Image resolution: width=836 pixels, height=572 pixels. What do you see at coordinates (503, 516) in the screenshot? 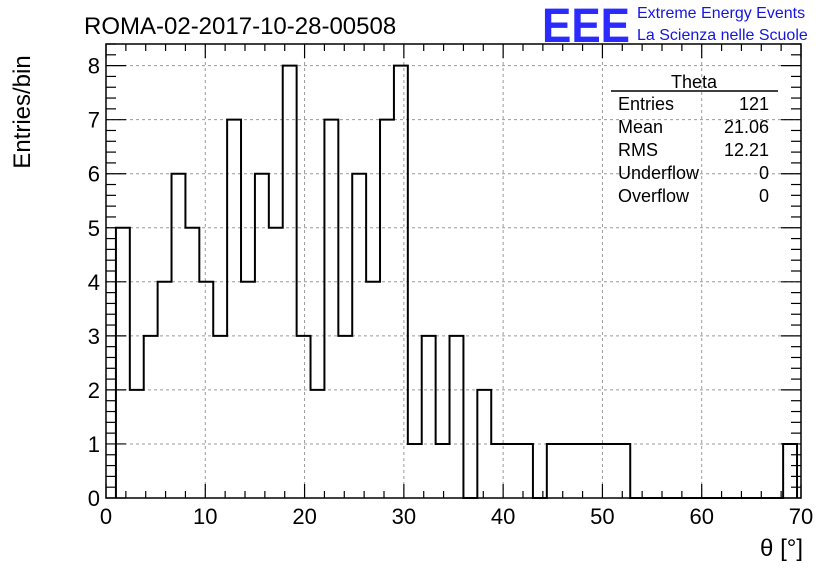
I see `x-tick-label: 40` at bounding box center [503, 516].